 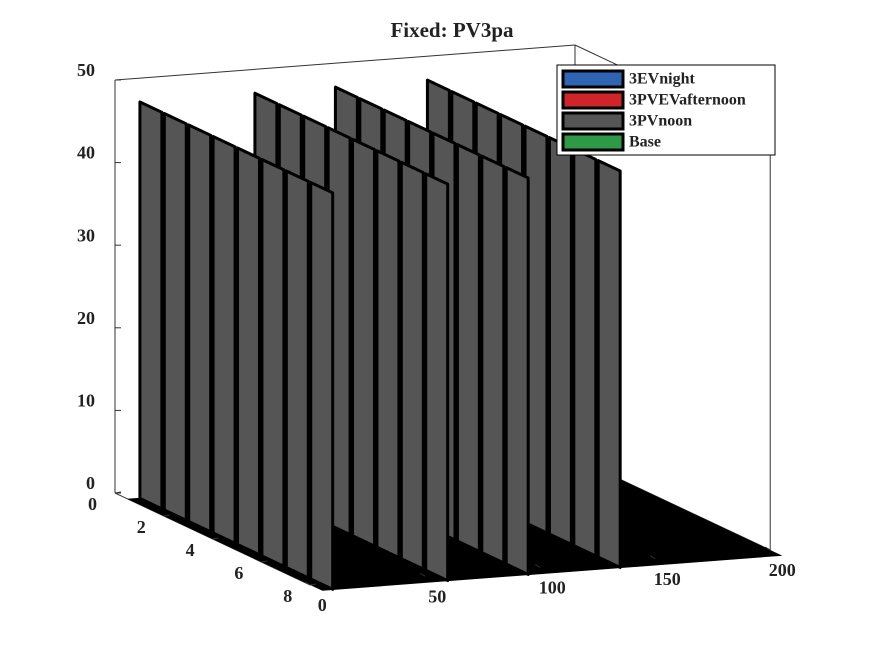 What do you see at coordinates (552, 588) in the screenshot?
I see `x-tick-label: 100` at bounding box center [552, 588].